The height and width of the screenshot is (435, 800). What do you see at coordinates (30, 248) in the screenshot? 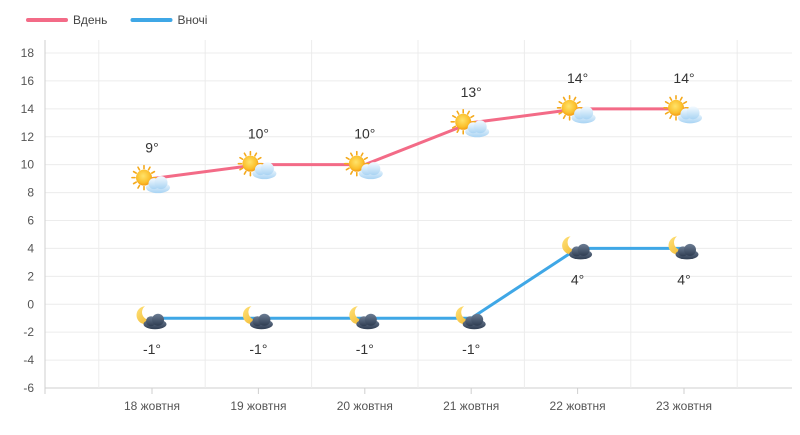
I see `y-tick-label: 4` at bounding box center [30, 248].